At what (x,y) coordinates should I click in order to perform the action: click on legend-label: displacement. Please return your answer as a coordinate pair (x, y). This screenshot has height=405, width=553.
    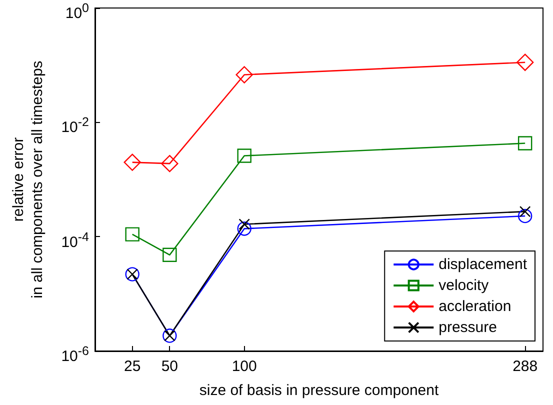
    Looking at the image, I should click on (483, 264).